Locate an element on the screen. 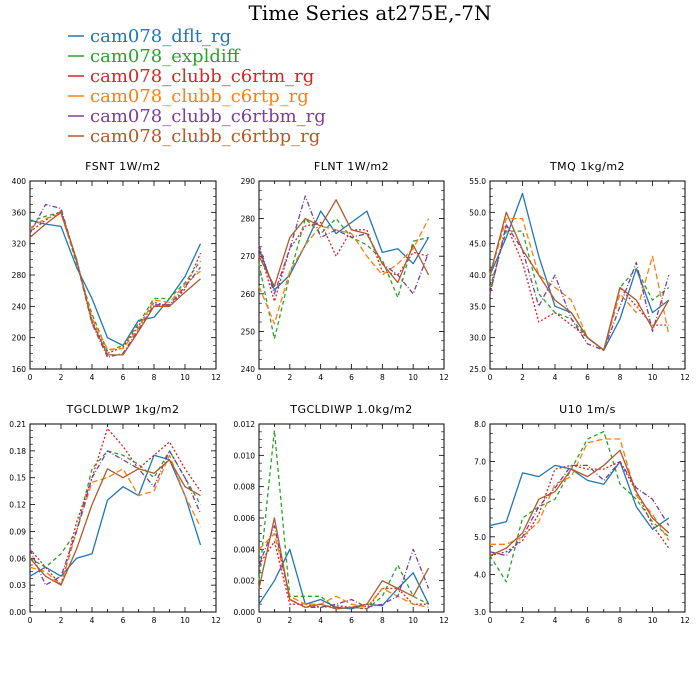 The width and height of the screenshot is (700, 700). legend-entry: cam078_clubb_c6rtbp_rg is located at coordinates (194, 136).